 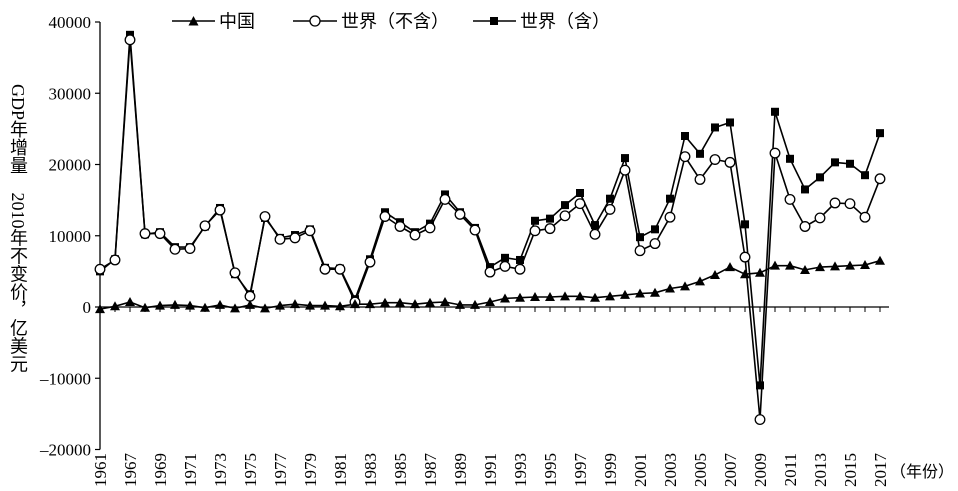 I want to click on x-tick-label: 1969, so click(x=160, y=470).